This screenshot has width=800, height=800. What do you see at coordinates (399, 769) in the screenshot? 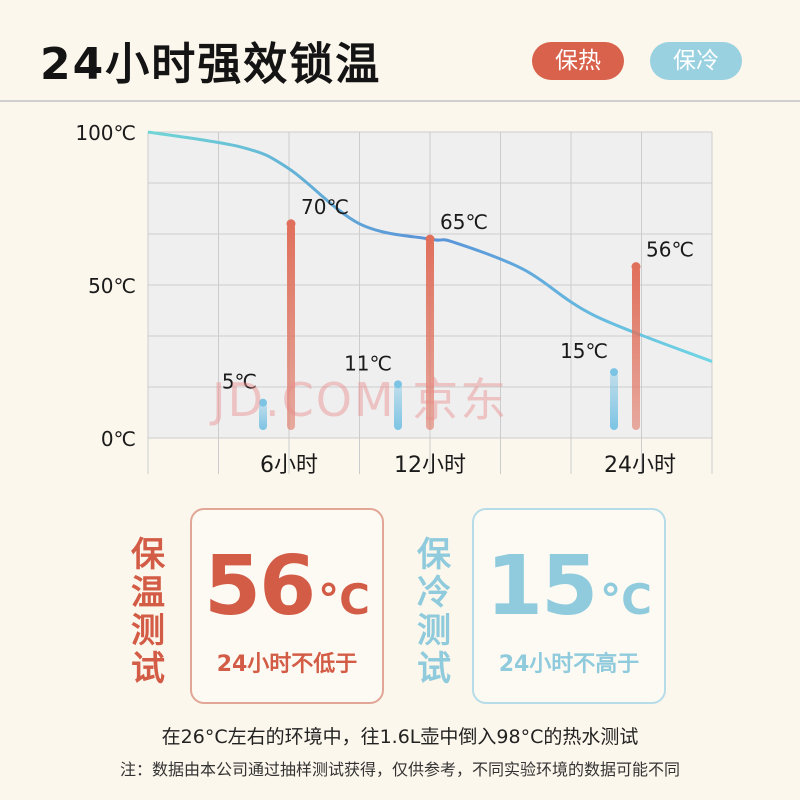
I see `disclaimer-note: 注：数据由本公司通过抽样测试获得，仅供参考，不同实验环境的数据可能不同` at bounding box center [399, 769].